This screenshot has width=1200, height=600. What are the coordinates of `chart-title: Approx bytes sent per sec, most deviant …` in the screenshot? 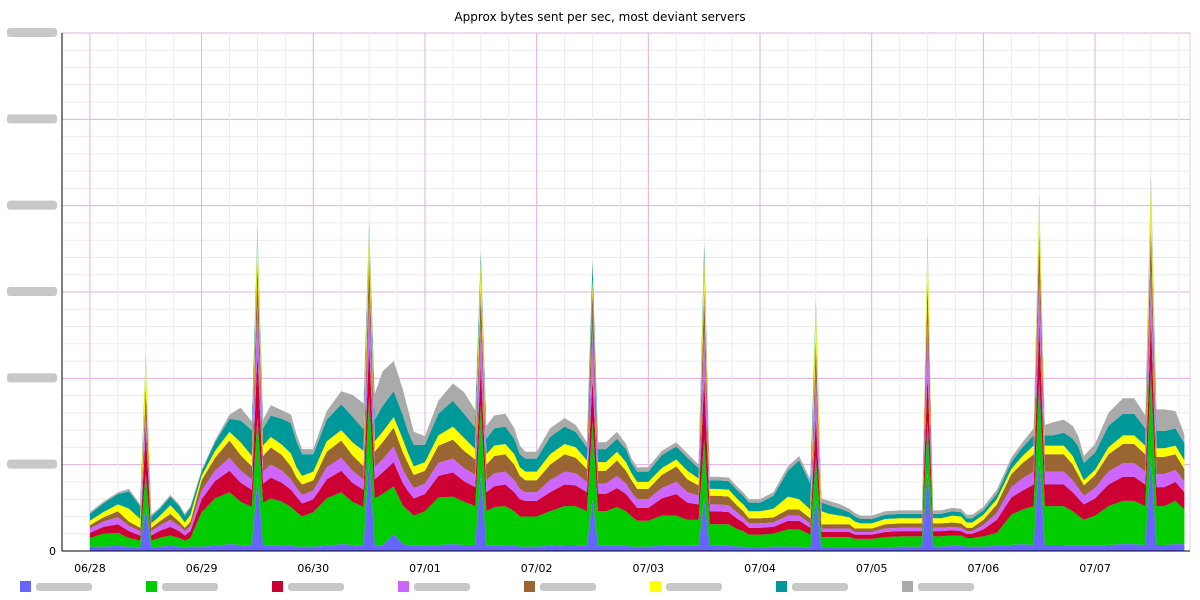 It's located at (599, 17).